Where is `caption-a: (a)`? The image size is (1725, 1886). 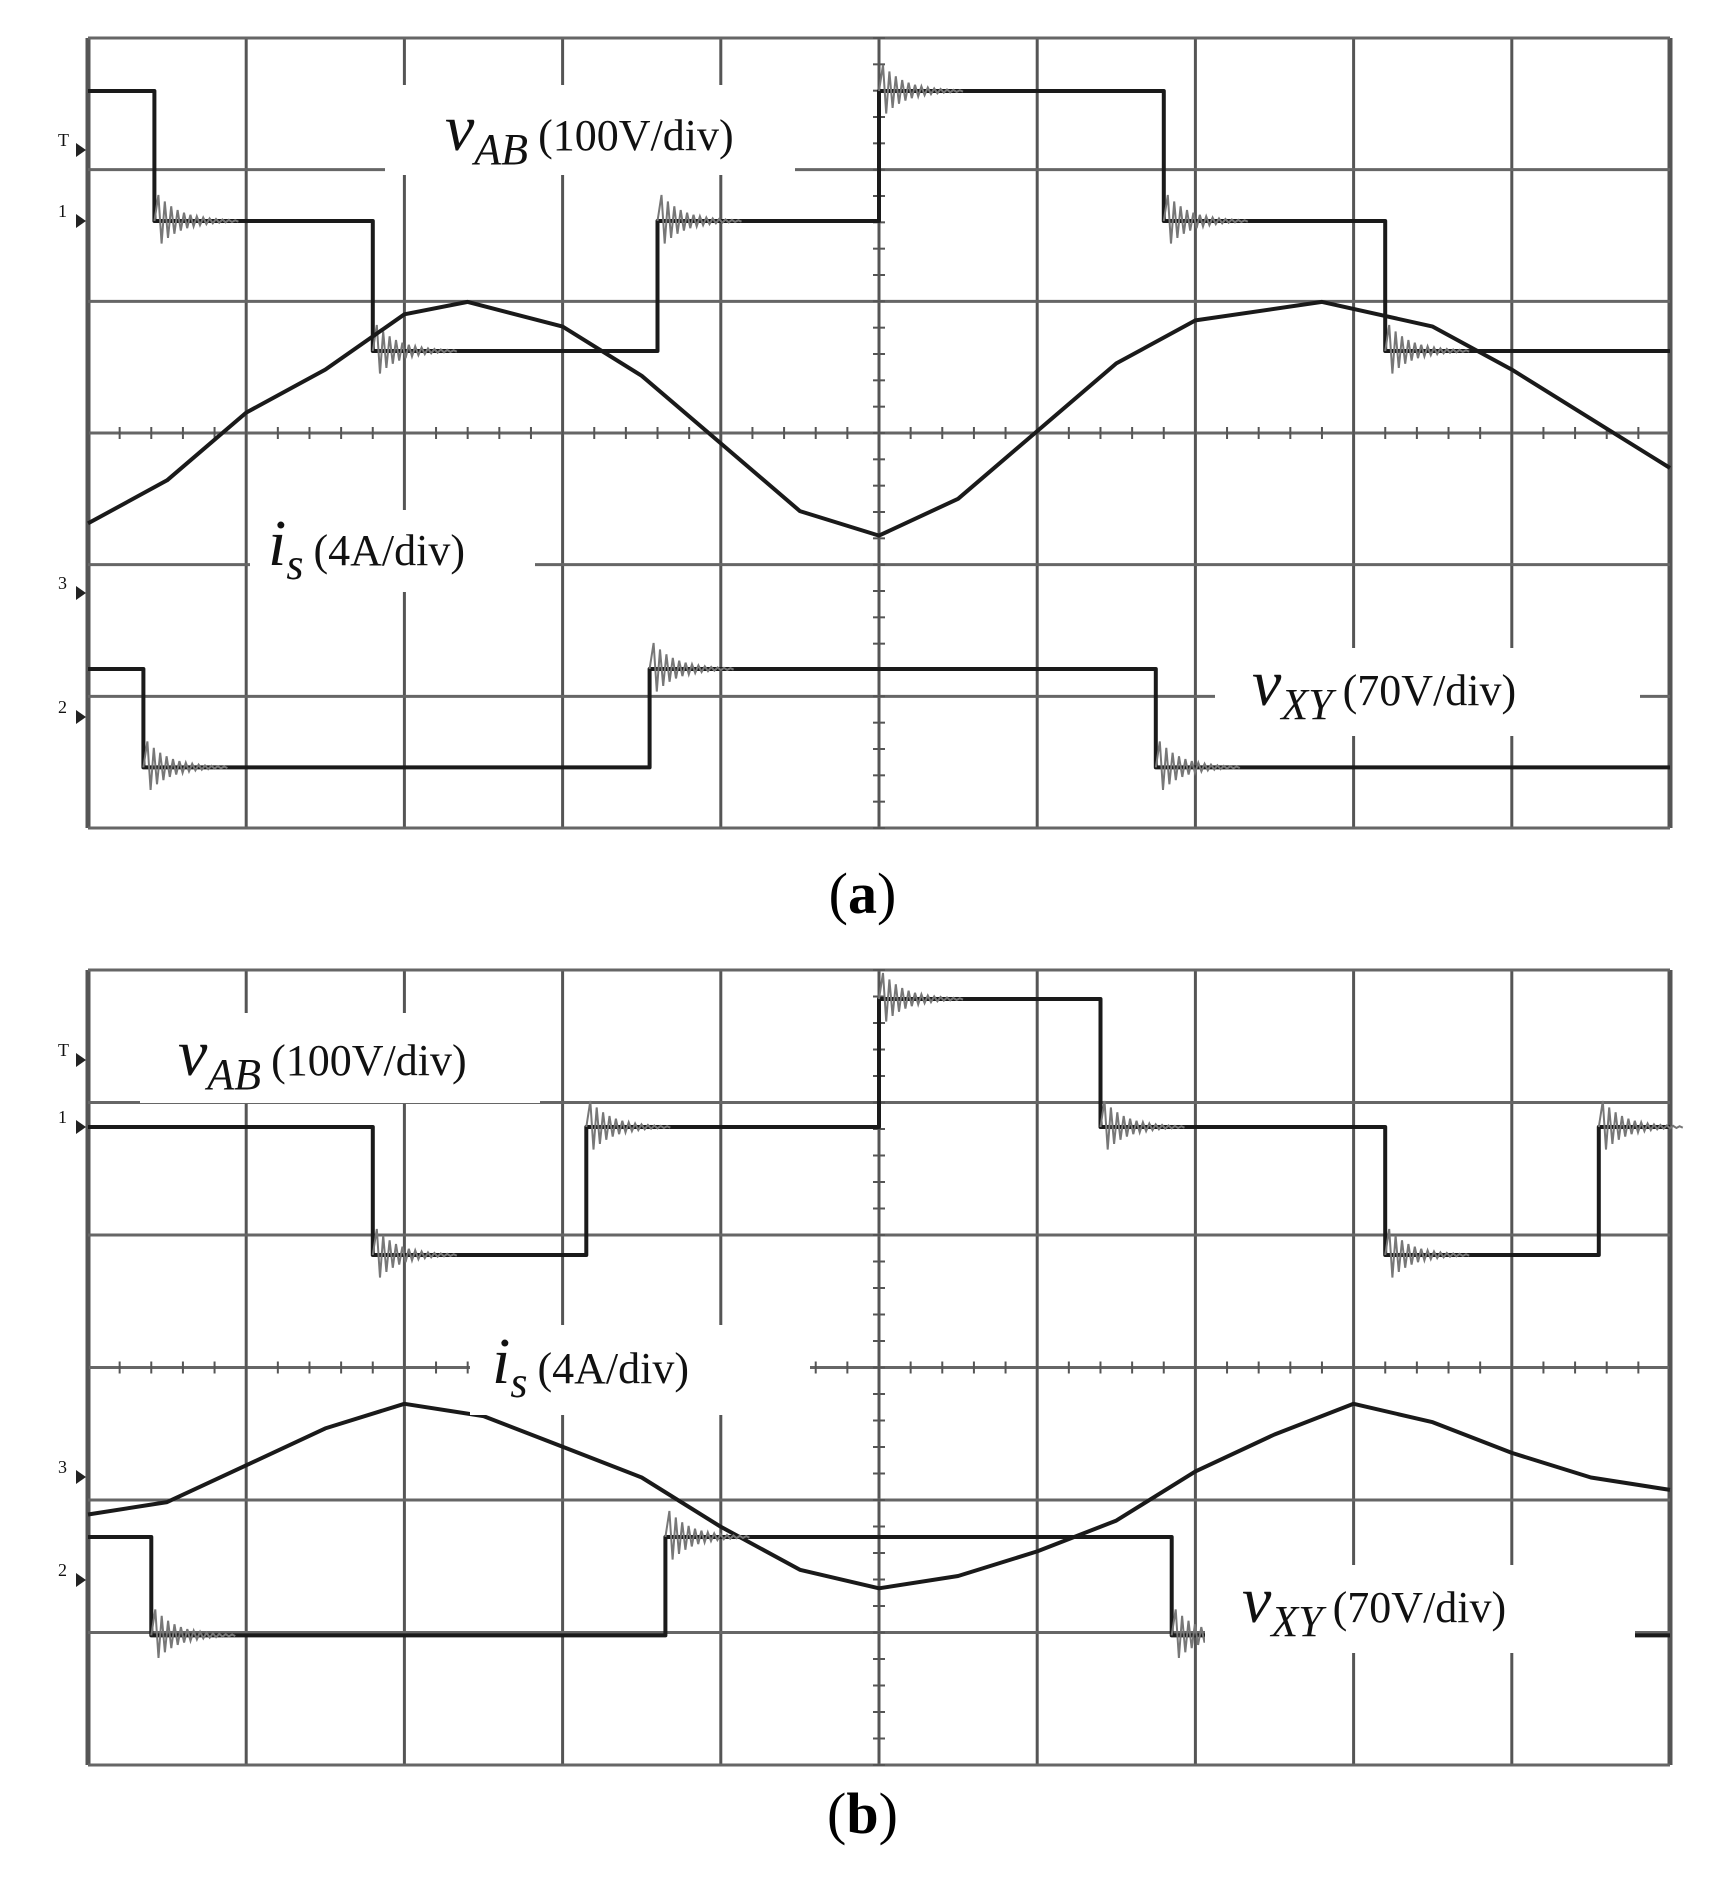 caption-a: (a) is located at coordinates (862, 893).